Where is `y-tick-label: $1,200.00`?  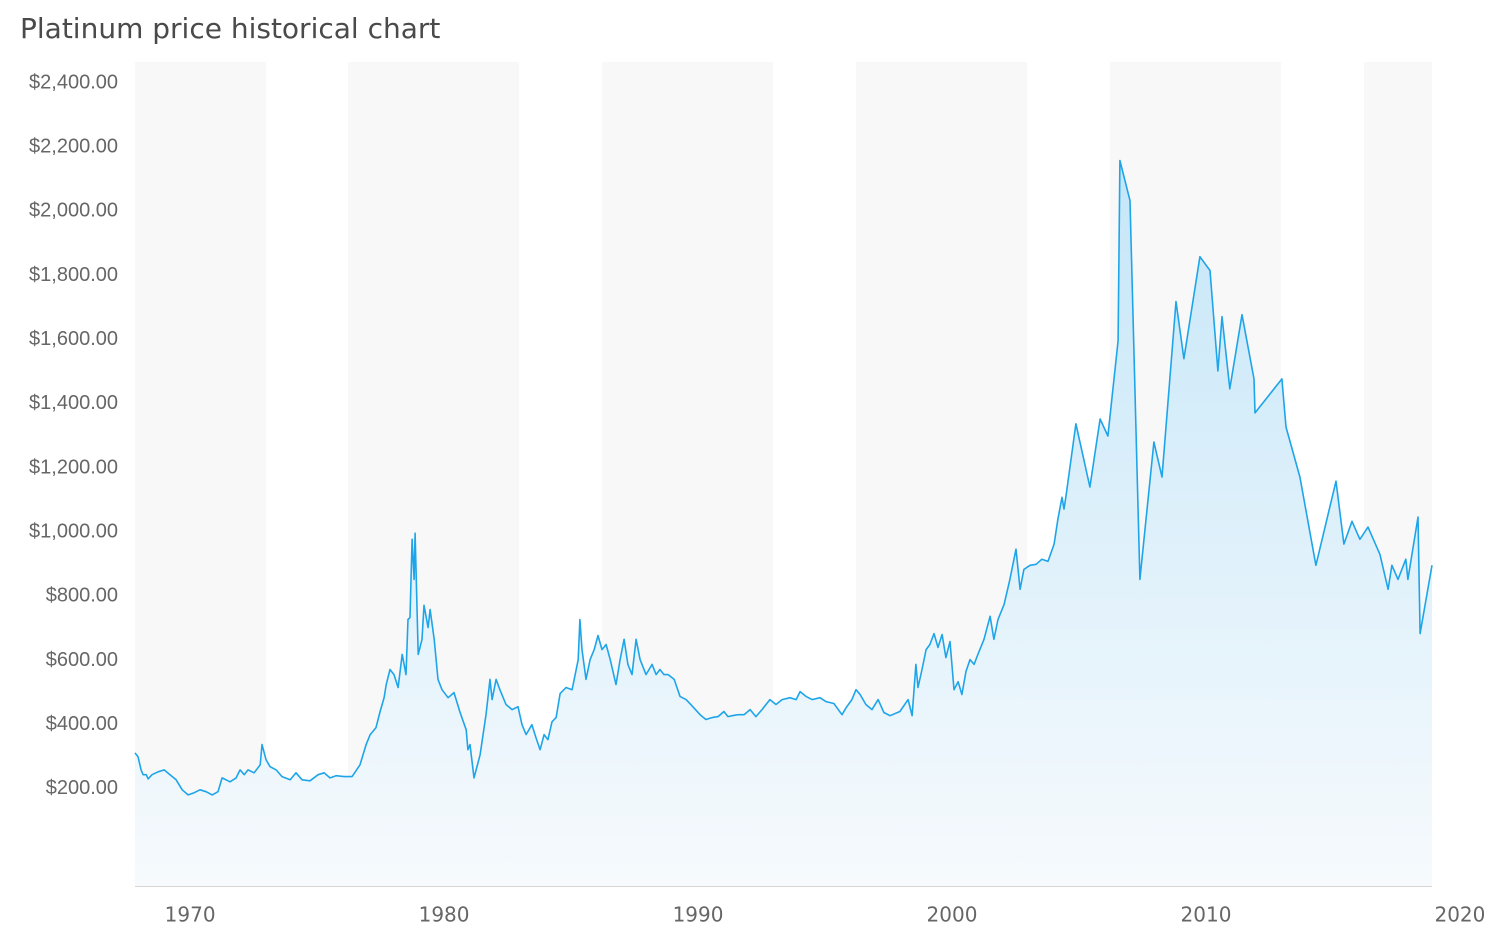
y-tick-label: $1,200.00 is located at coordinates (73, 467).